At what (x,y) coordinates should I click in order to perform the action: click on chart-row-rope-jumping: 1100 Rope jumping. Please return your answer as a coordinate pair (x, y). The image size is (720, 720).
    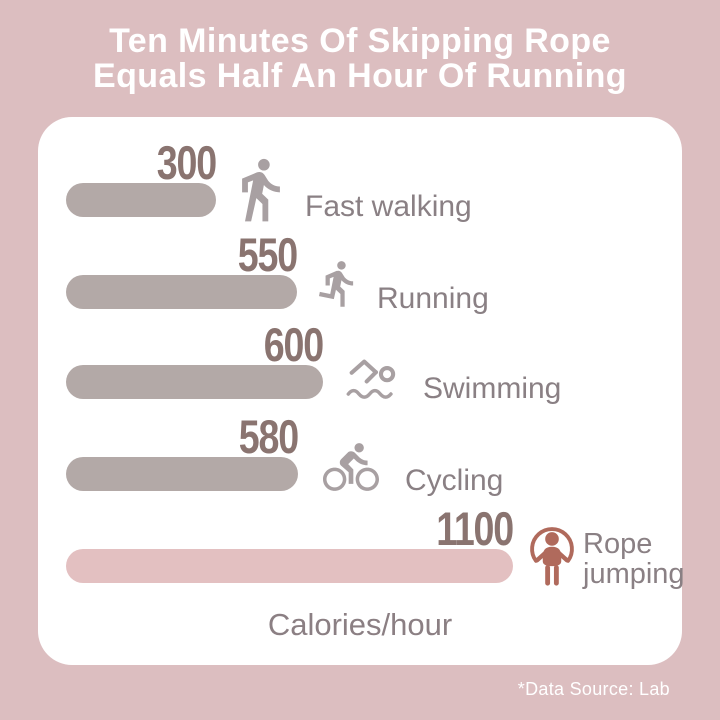
    Looking at the image, I should click on (375, 547).